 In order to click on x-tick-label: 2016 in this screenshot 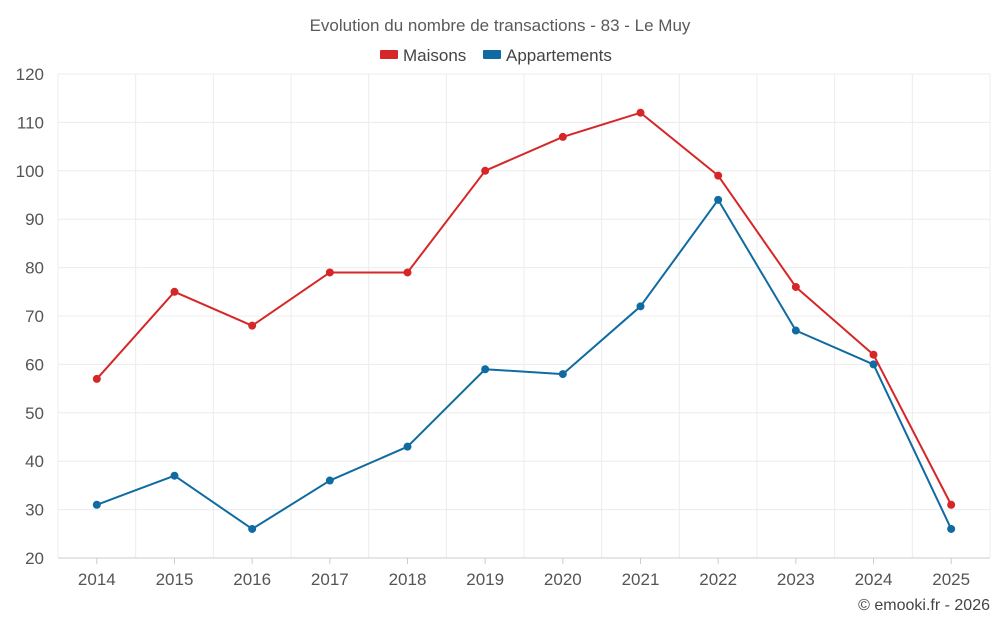, I will do `click(252, 579)`.